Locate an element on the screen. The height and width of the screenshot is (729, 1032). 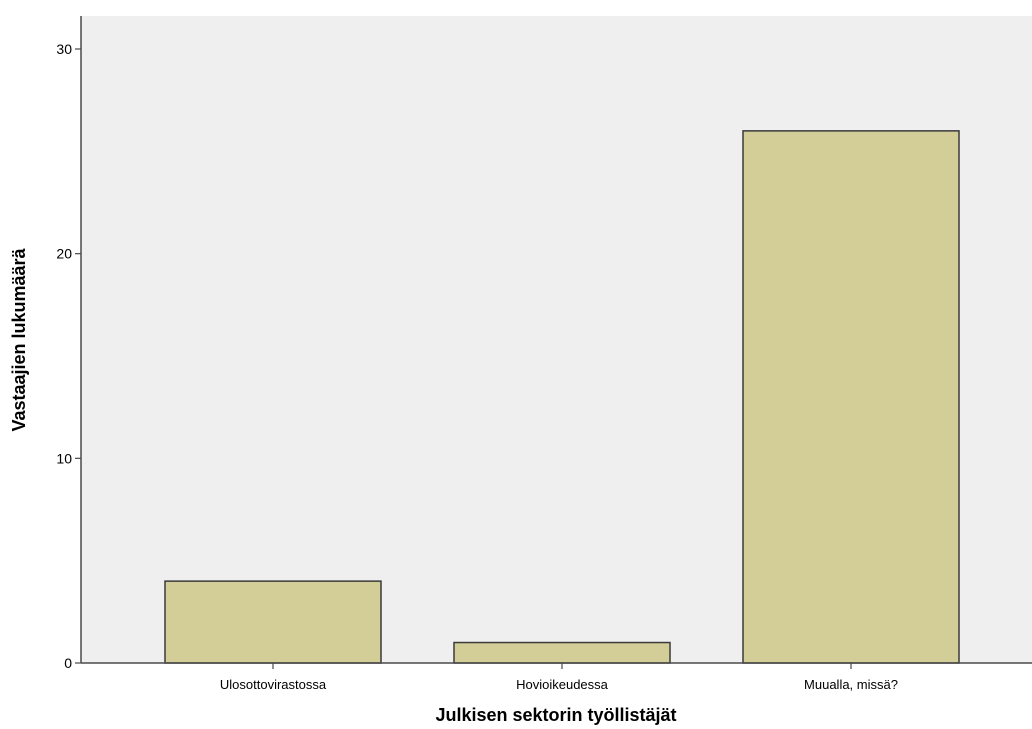
y-tick-label: 30 is located at coordinates (64, 49).